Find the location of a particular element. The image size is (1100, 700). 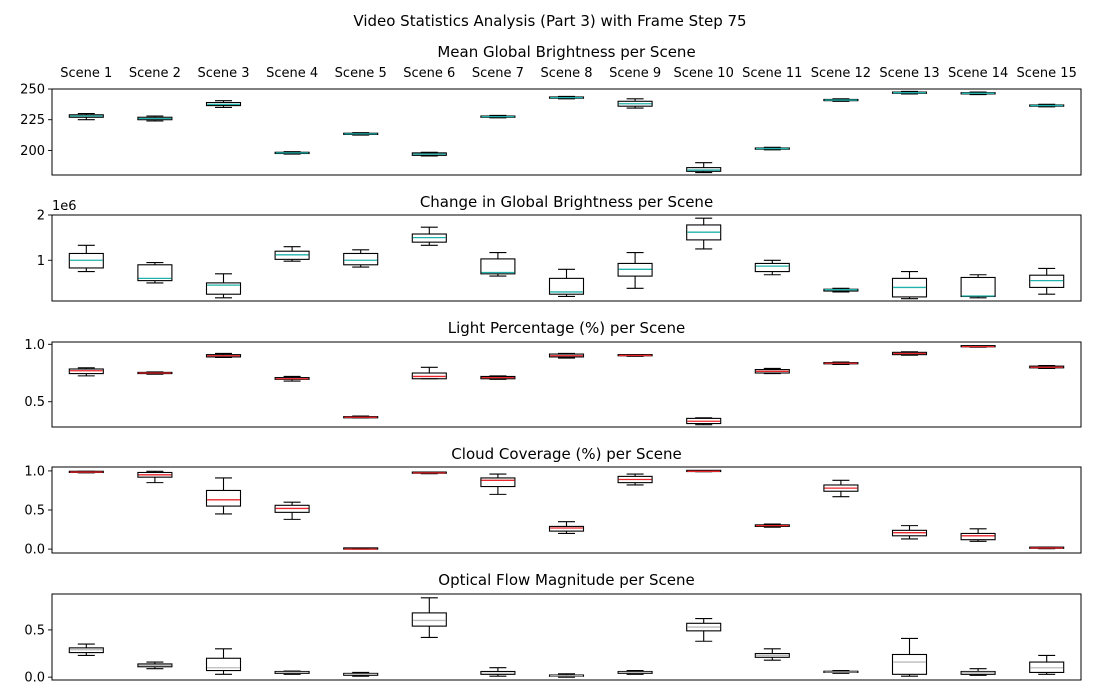

y-tick-label: 250 is located at coordinates (32, 90).